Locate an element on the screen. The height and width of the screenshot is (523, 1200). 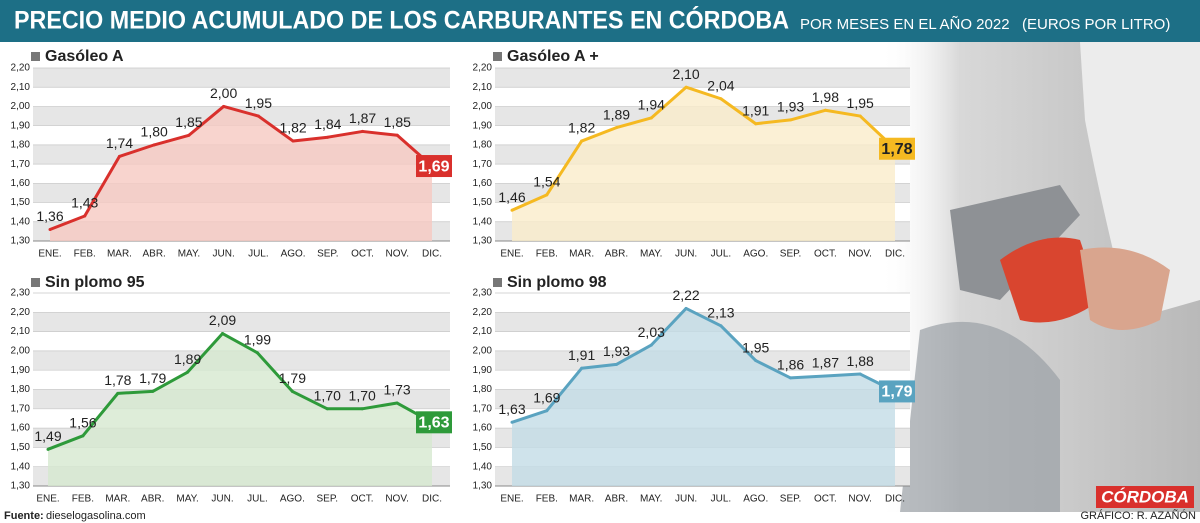
value-label: 1,98 is located at coordinates (825, 97).